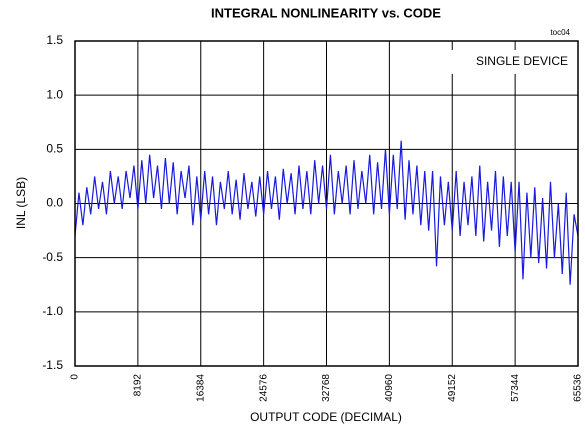  Describe the element at coordinates (52, 365) in the screenshot. I see `y-tick-label: -1.5` at that location.